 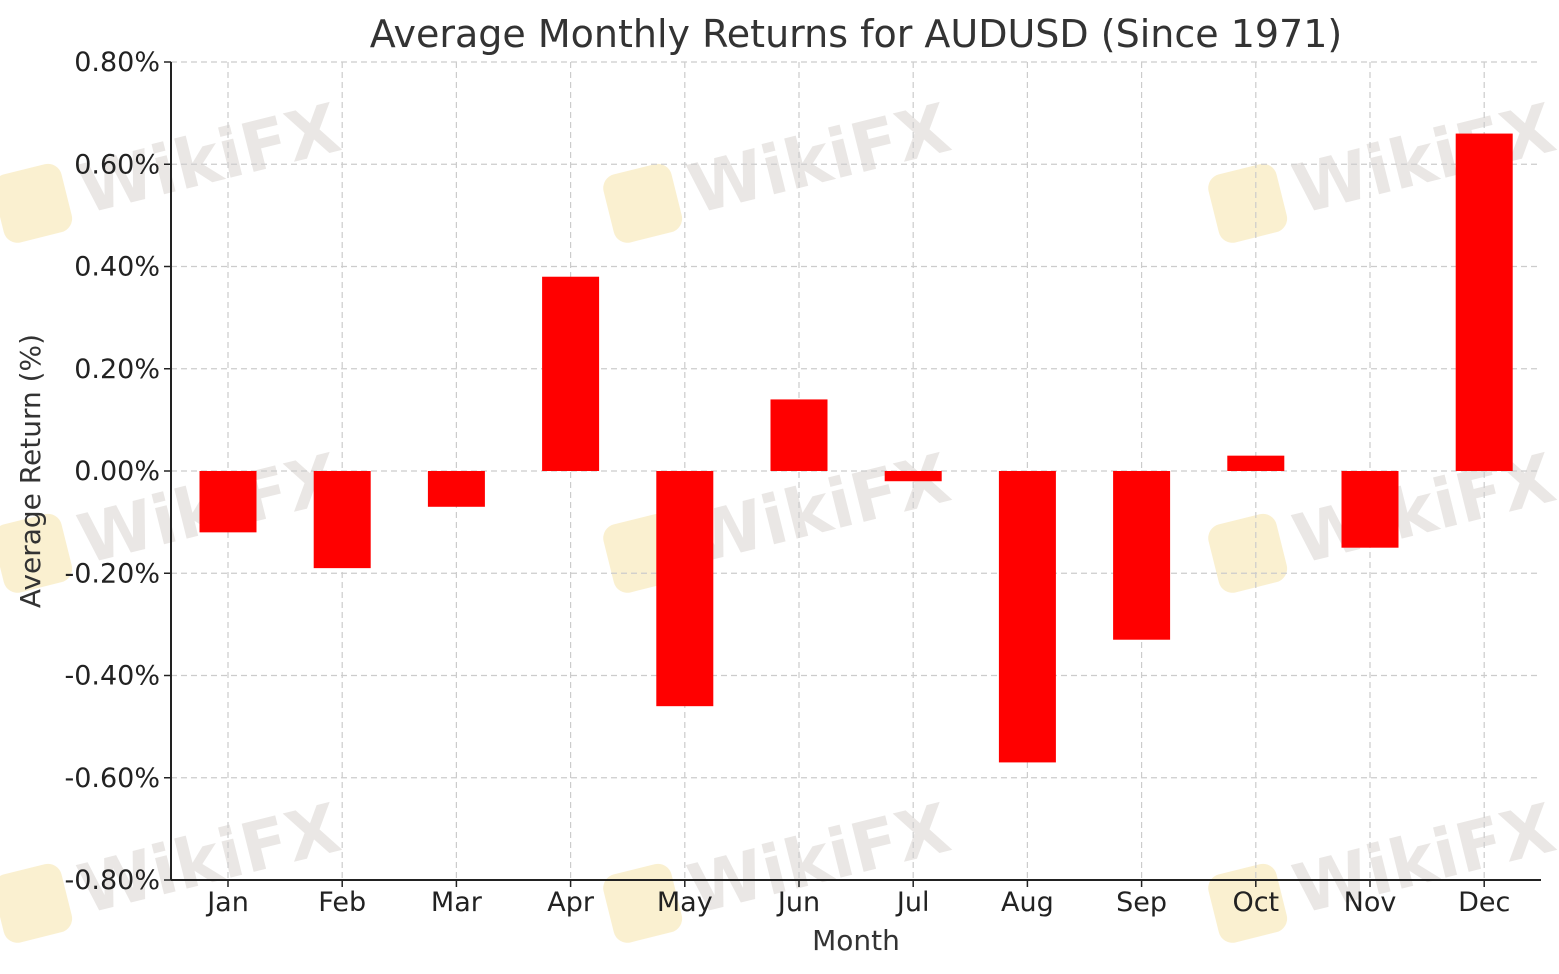 What do you see at coordinates (571, 373) in the screenshot?
I see `bar-apr` at bounding box center [571, 373].